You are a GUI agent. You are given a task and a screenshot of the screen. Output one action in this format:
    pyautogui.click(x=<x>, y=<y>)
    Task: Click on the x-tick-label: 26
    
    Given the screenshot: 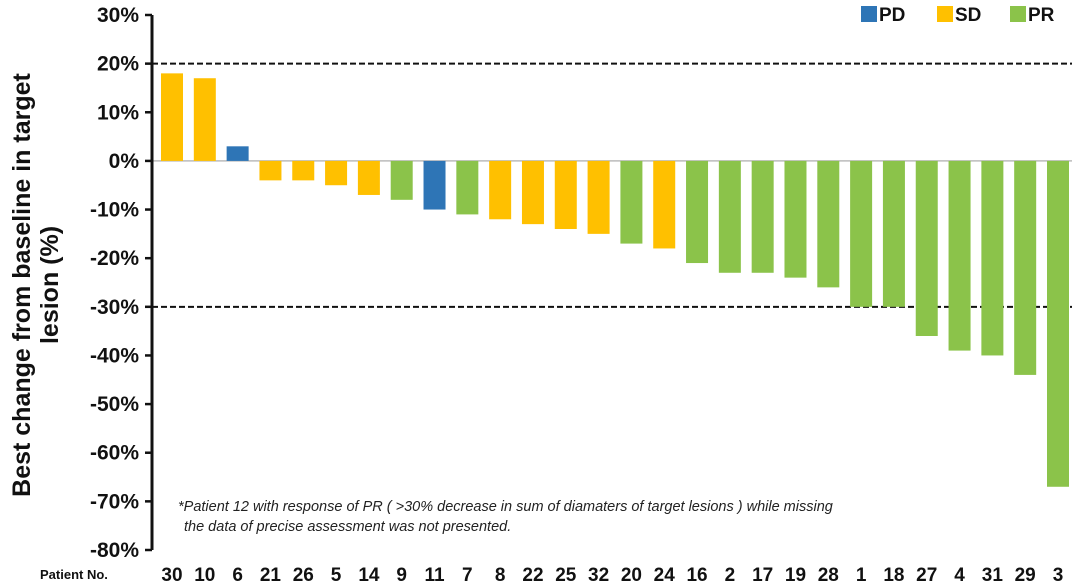 What is the action you would take?
    pyautogui.click(x=303, y=575)
    